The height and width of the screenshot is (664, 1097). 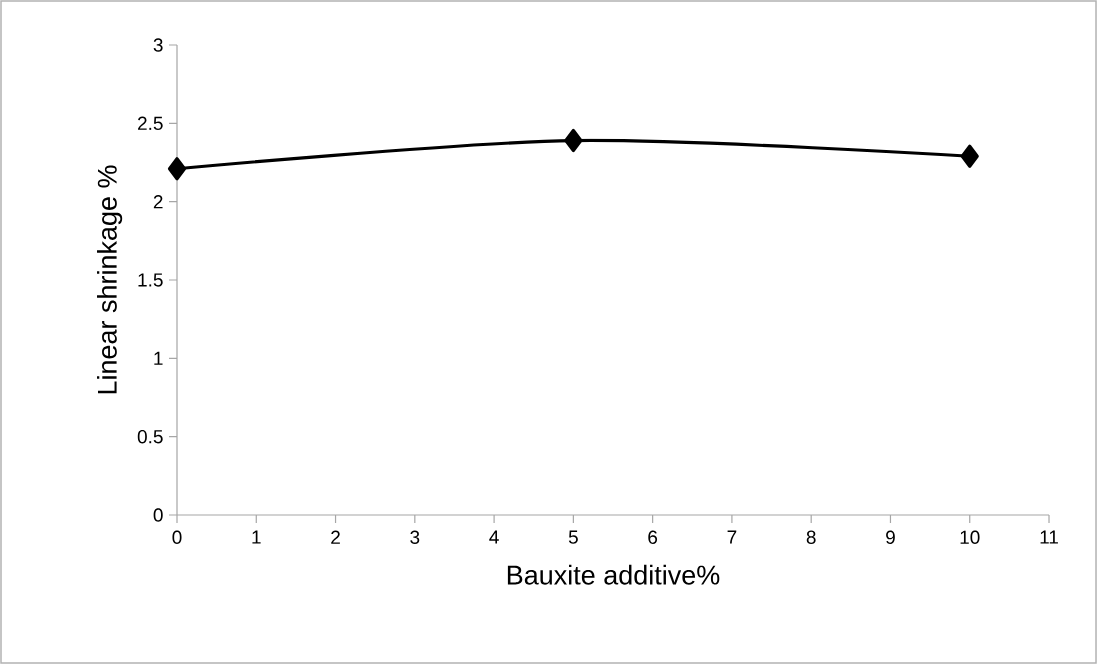 What do you see at coordinates (890, 537) in the screenshot?
I see `x-tick-label: 9` at bounding box center [890, 537].